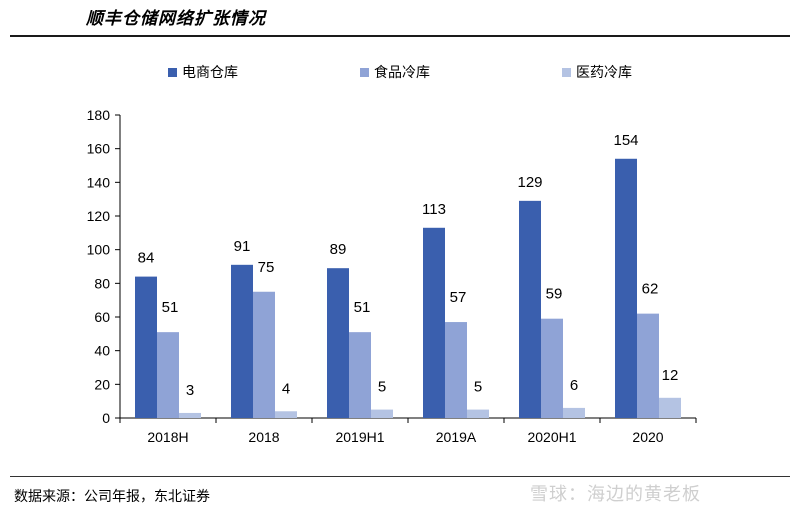 The width and height of the screenshot is (800, 514). What do you see at coordinates (456, 437) in the screenshot?
I see `x-tick-label: 2019A` at bounding box center [456, 437].